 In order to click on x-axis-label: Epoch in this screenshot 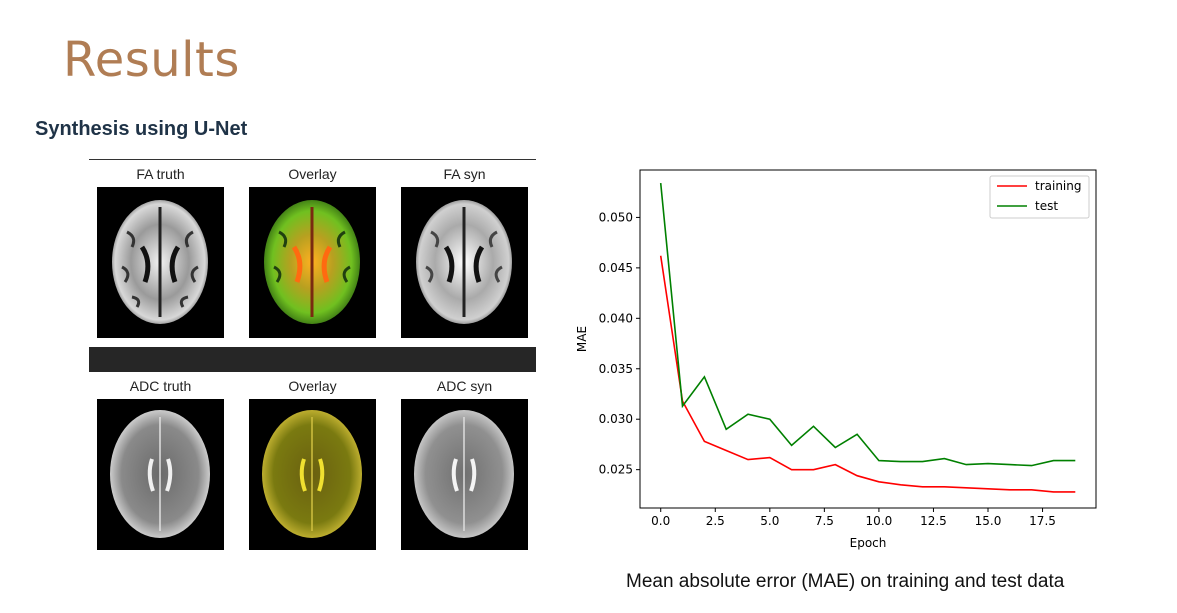, I will do `click(868, 543)`.